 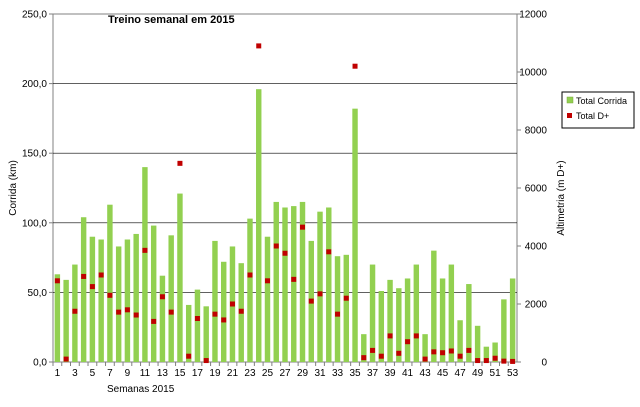 I want to click on y-tick-label: 50,0, so click(x=38, y=293).